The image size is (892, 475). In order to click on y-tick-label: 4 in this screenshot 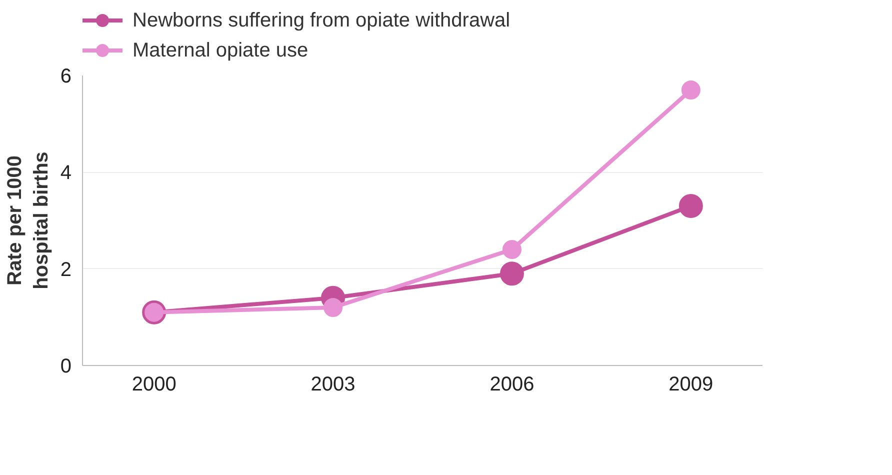, I will do `click(66, 173)`.